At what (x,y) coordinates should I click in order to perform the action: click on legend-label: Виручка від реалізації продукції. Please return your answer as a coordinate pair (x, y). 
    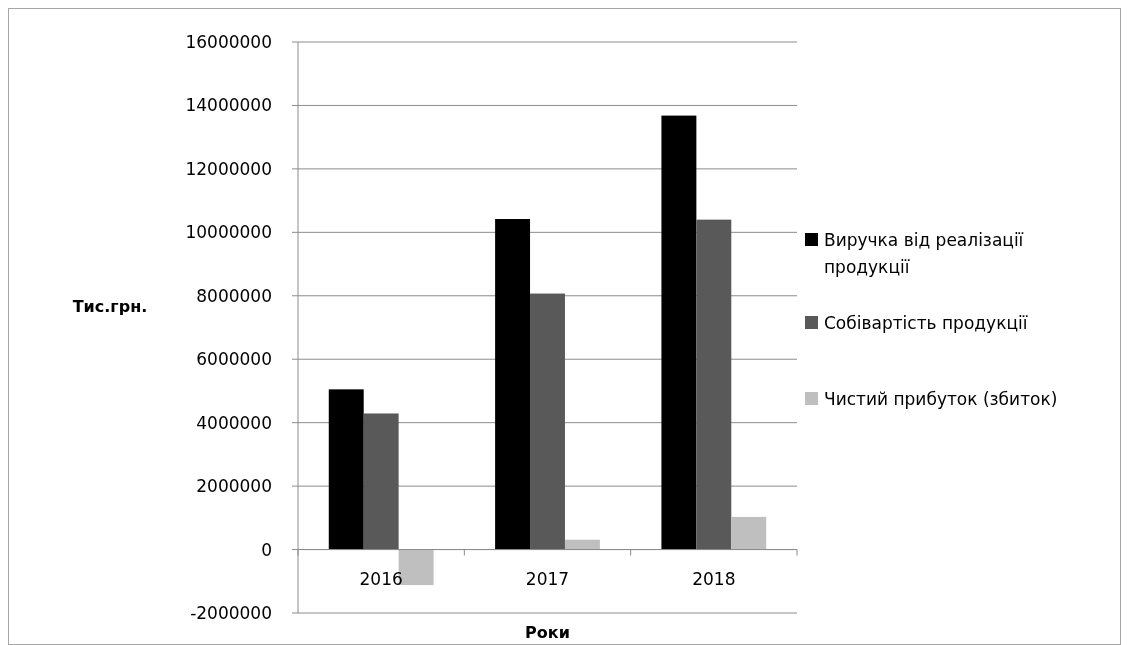
    Looking at the image, I should click on (924, 253).